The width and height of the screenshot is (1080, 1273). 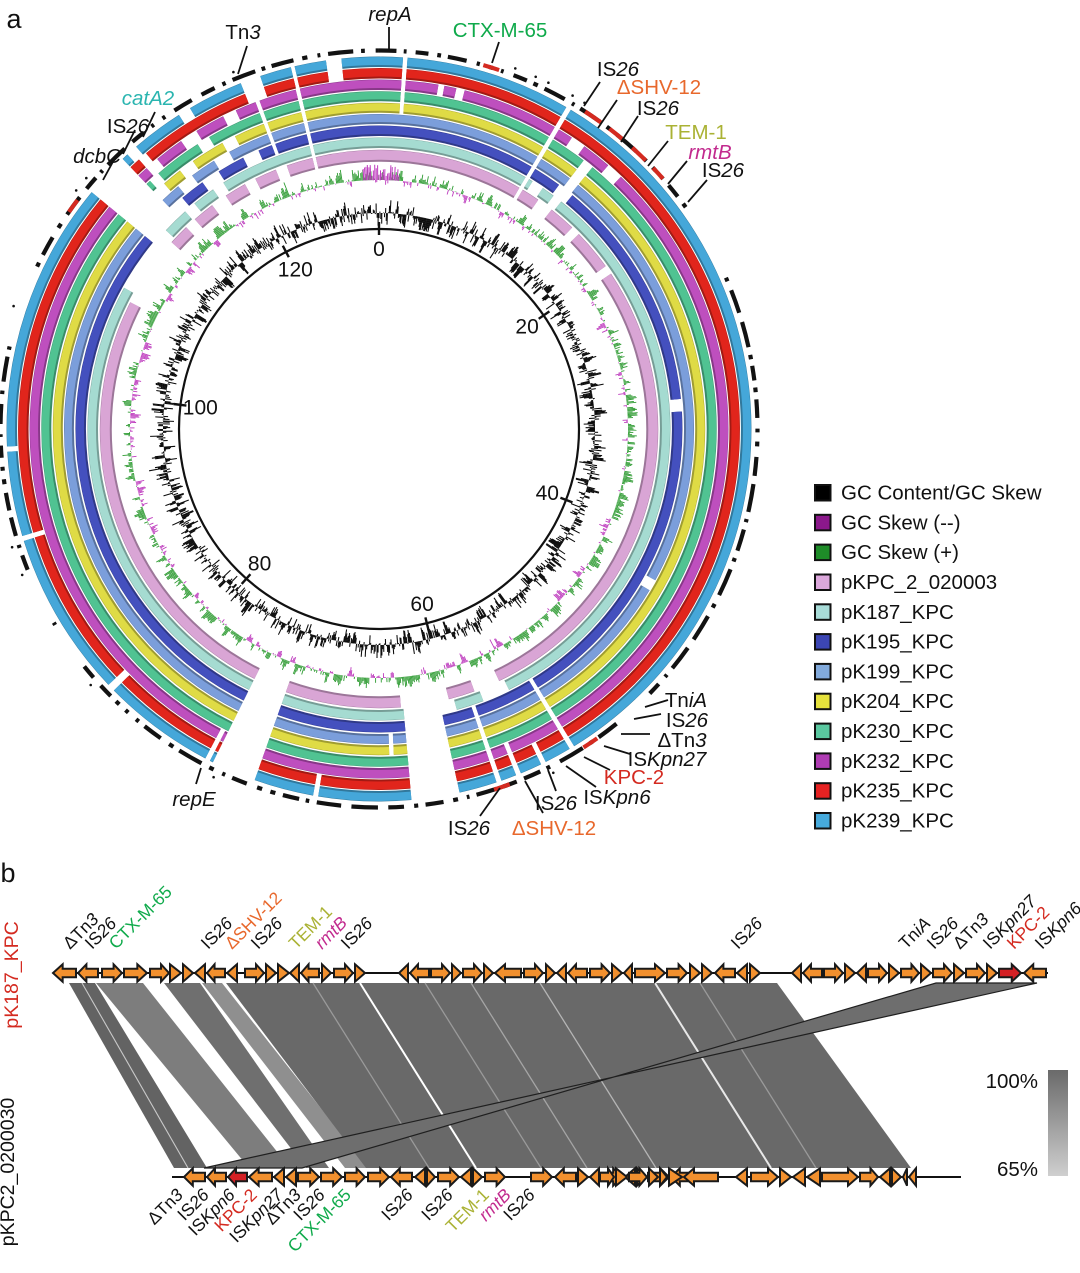 What do you see at coordinates (897, 761) in the screenshot?
I see `svg-text: pK232_KPC` at bounding box center [897, 761].